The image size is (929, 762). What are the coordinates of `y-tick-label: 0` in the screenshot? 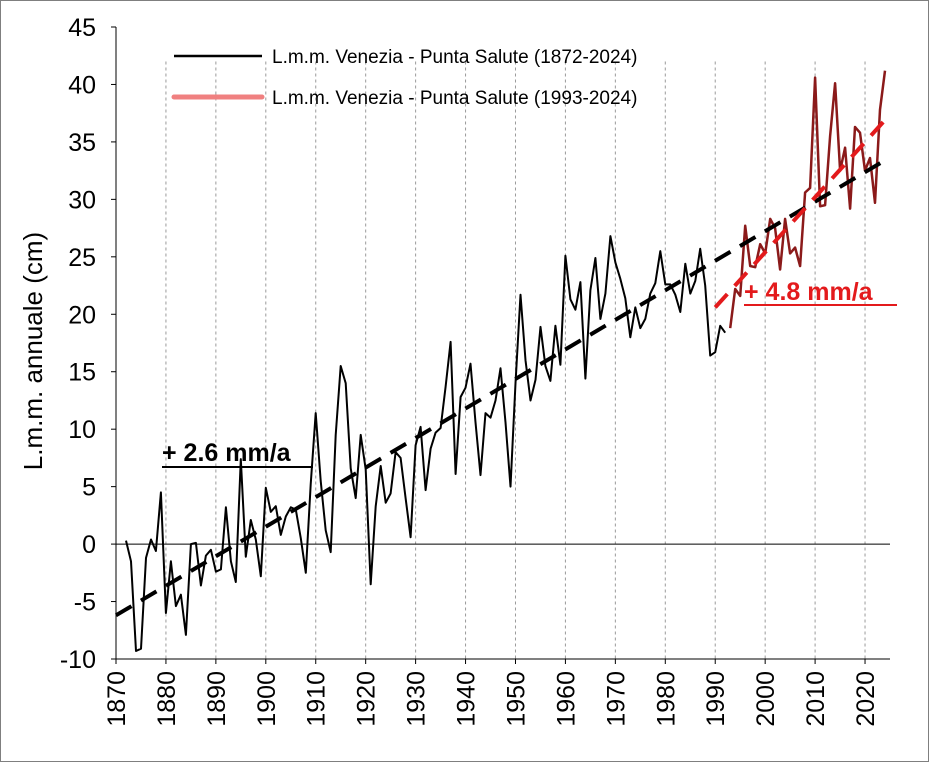 It's located at (89, 545).